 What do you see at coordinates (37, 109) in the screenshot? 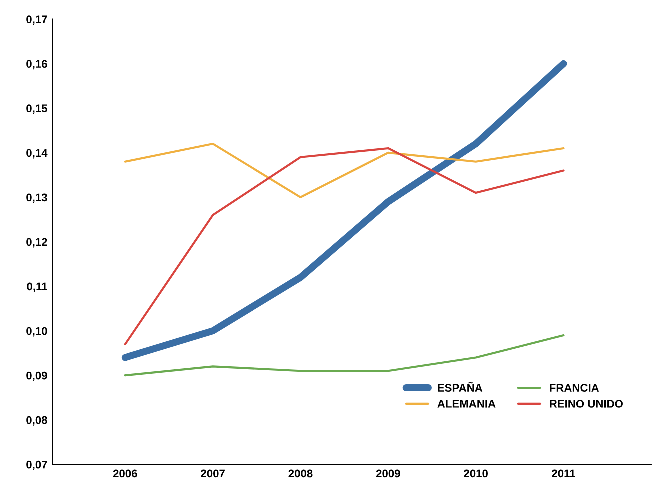
I see `y-tick-label: 0,15` at bounding box center [37, 109].